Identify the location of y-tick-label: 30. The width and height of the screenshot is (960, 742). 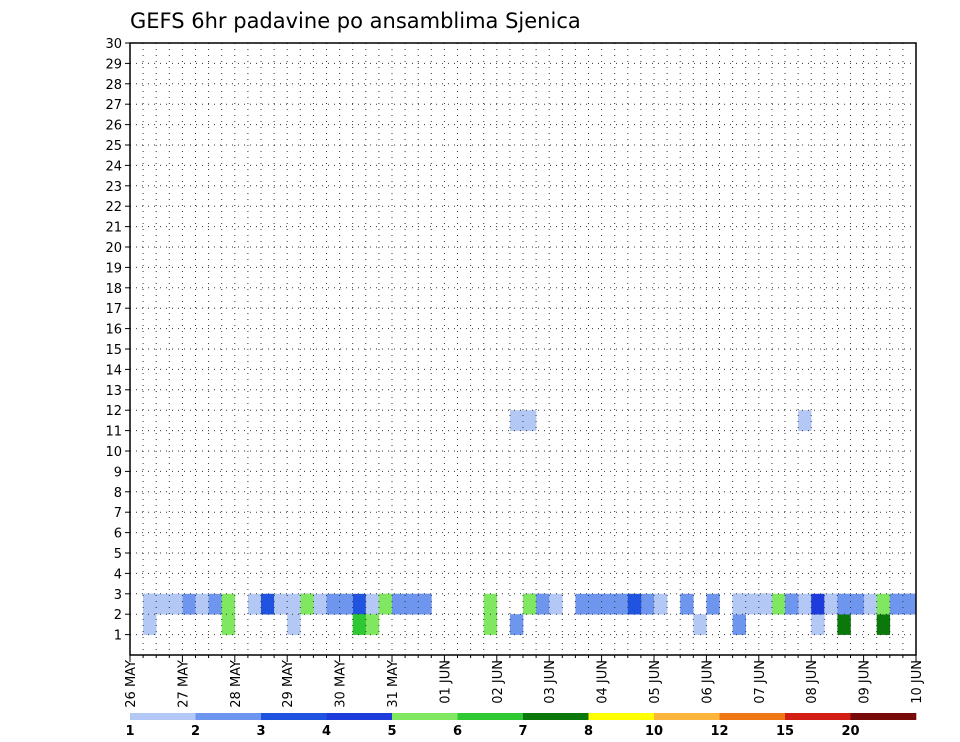
(113, 44).